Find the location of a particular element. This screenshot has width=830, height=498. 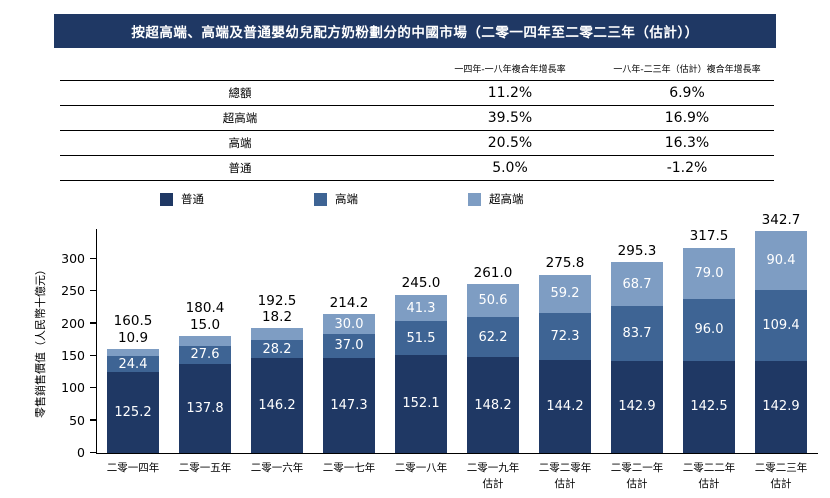

value-label-line: 245.0 is located at coordinates (421, 283).